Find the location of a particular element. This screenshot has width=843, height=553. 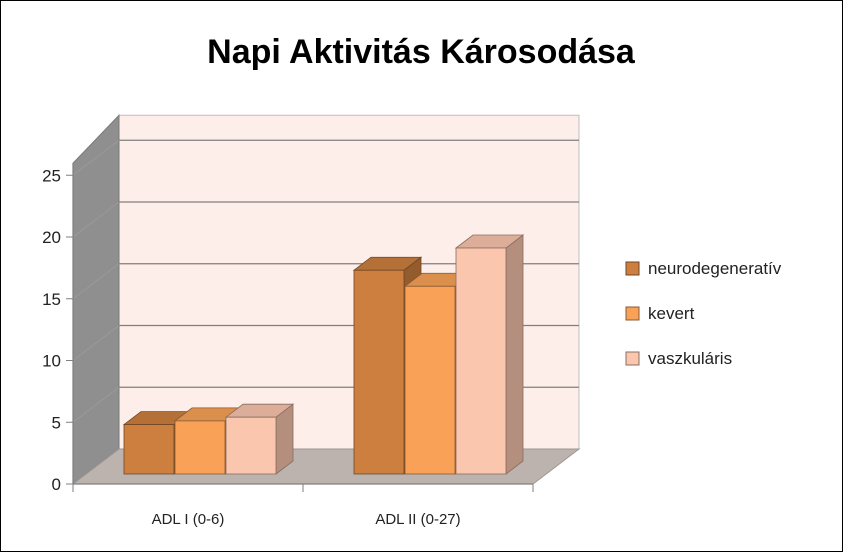

legend-item: kevert is located at coordinates (660, 313).